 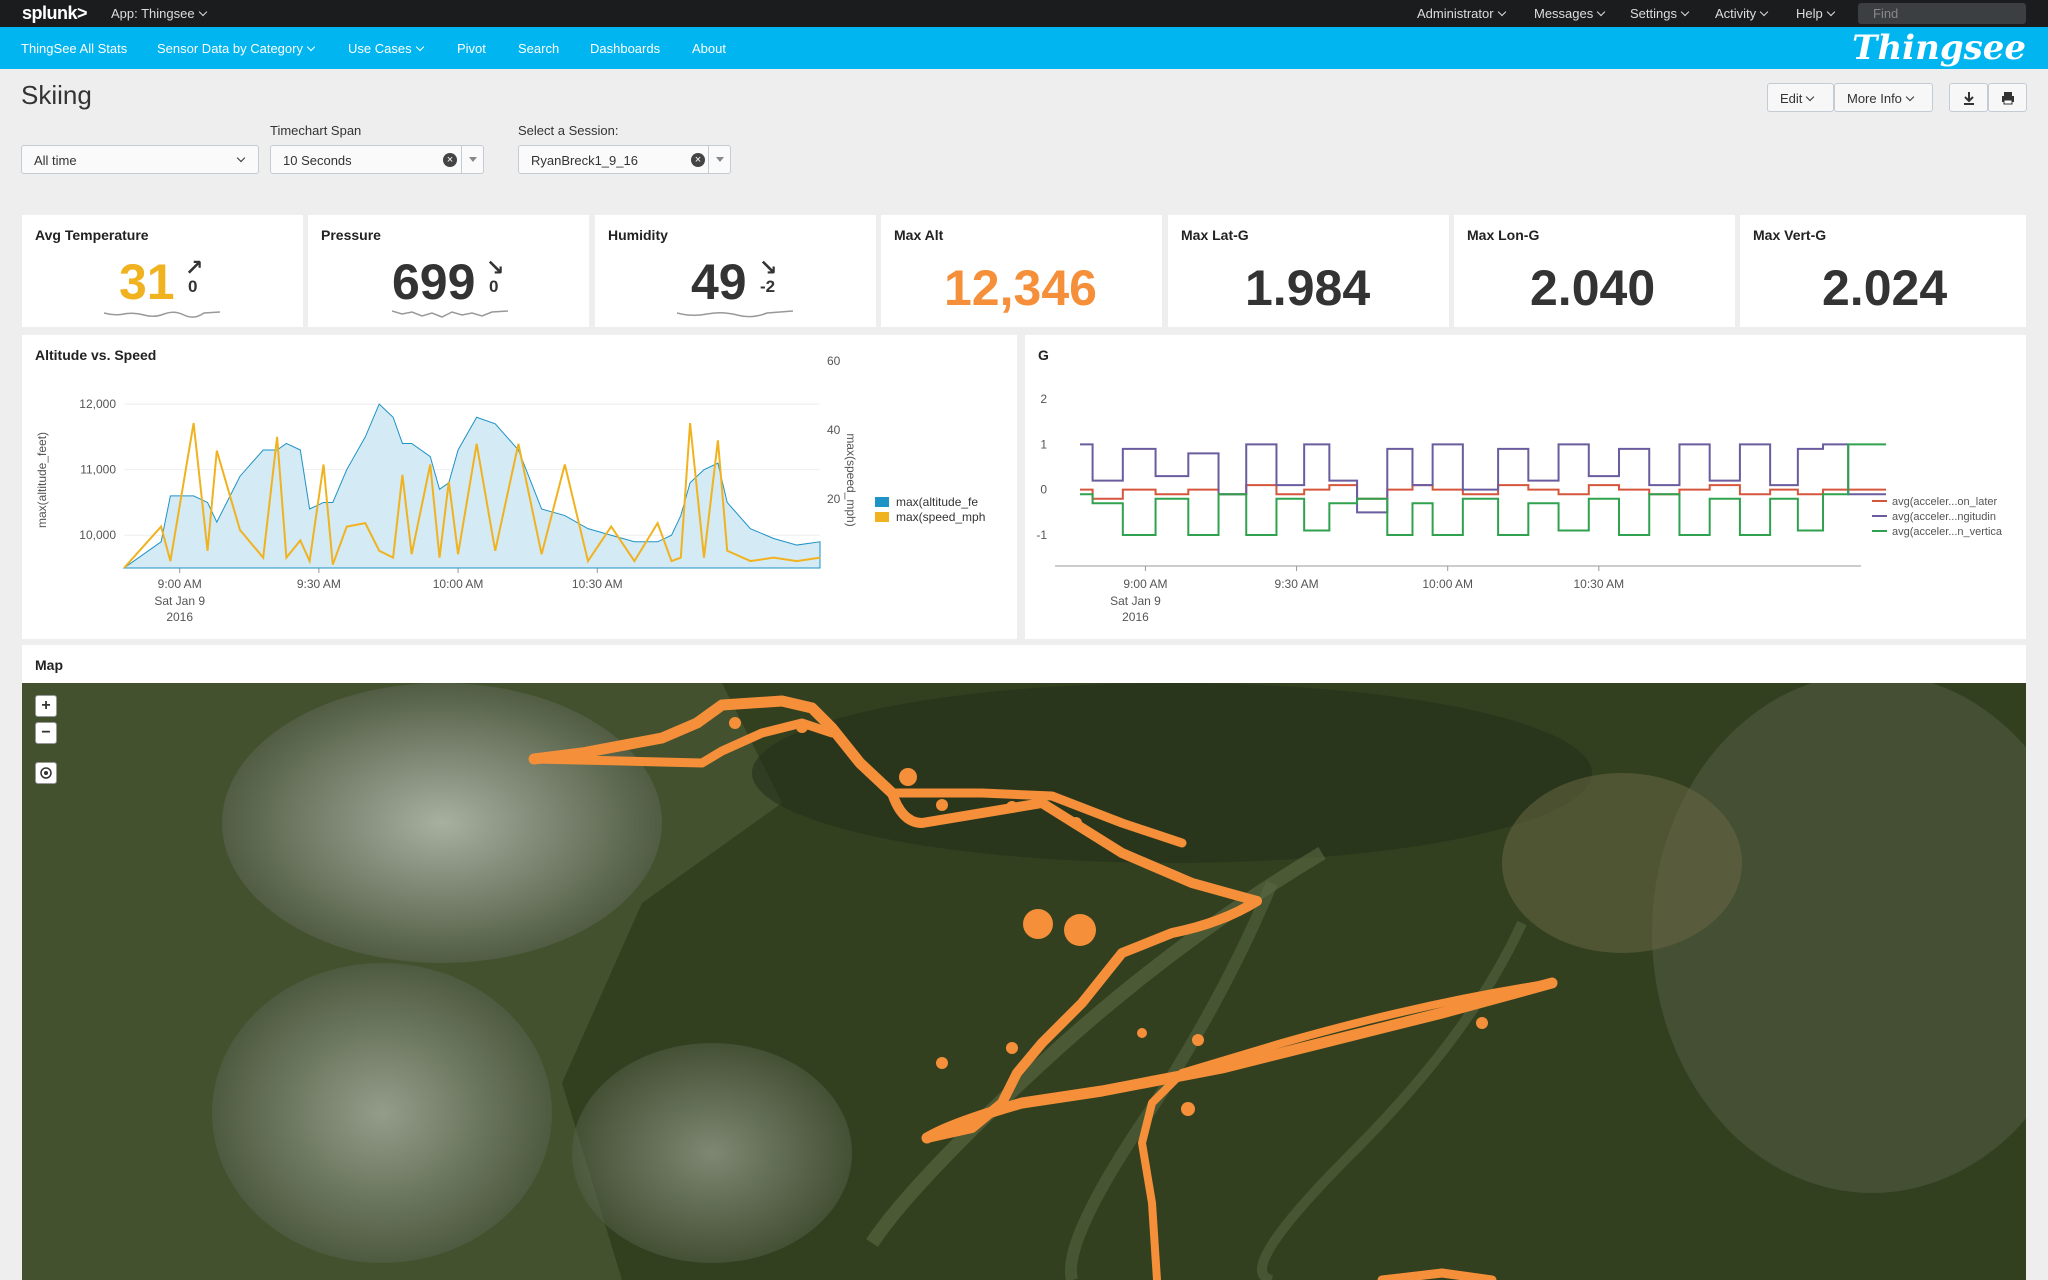 What do you see at coordinates (92, 235) in the screenshot?
I see `panel-title: Avg Temperature` at bounding box center [92, 235].